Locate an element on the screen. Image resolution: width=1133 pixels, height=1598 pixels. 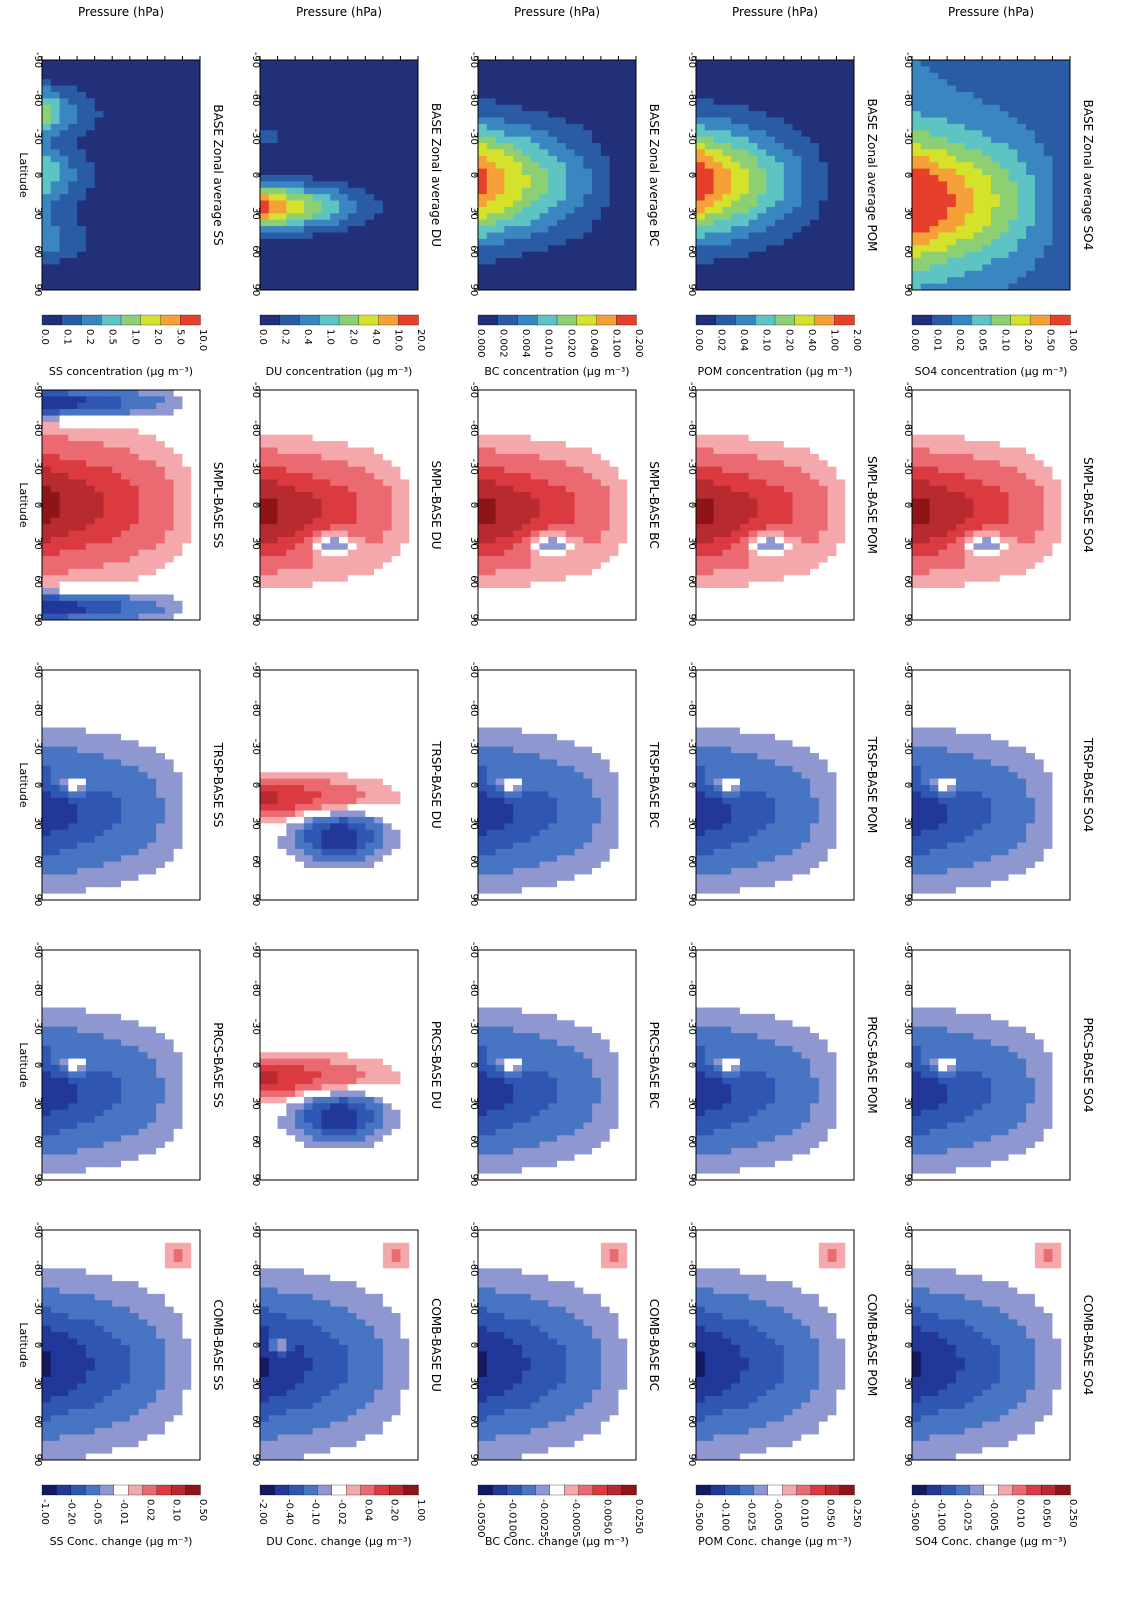
latitude-tick-label: 0 is located at coordinates (907, 505).